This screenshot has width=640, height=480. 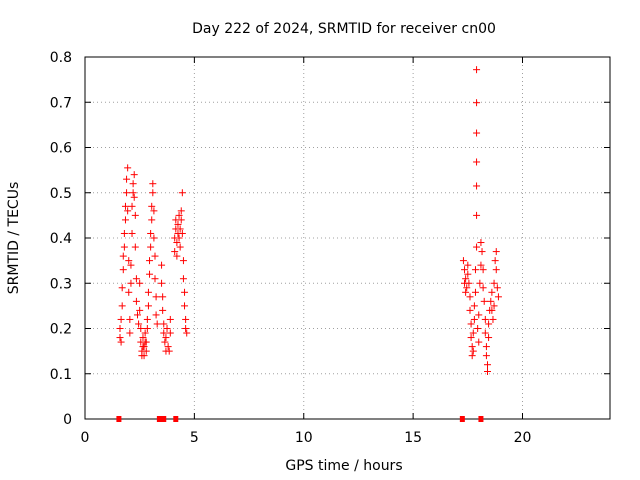 What do you see at coordinates (523, 438) in the screenshot?
I see `x-tick-label: 20` at bounding box center [523, 438].